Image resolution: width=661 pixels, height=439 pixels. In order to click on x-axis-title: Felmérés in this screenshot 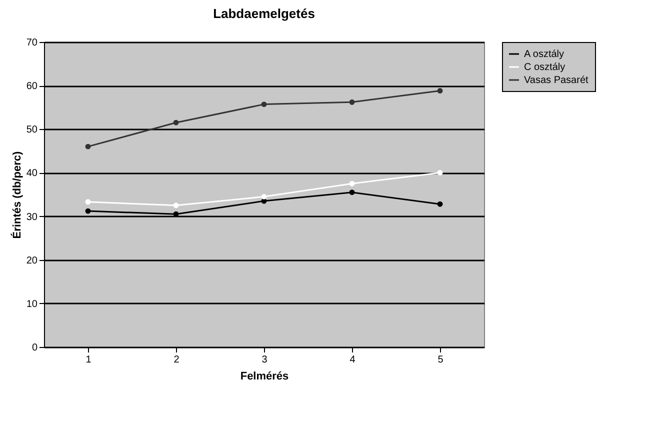, I will do `click(264, 376)`.